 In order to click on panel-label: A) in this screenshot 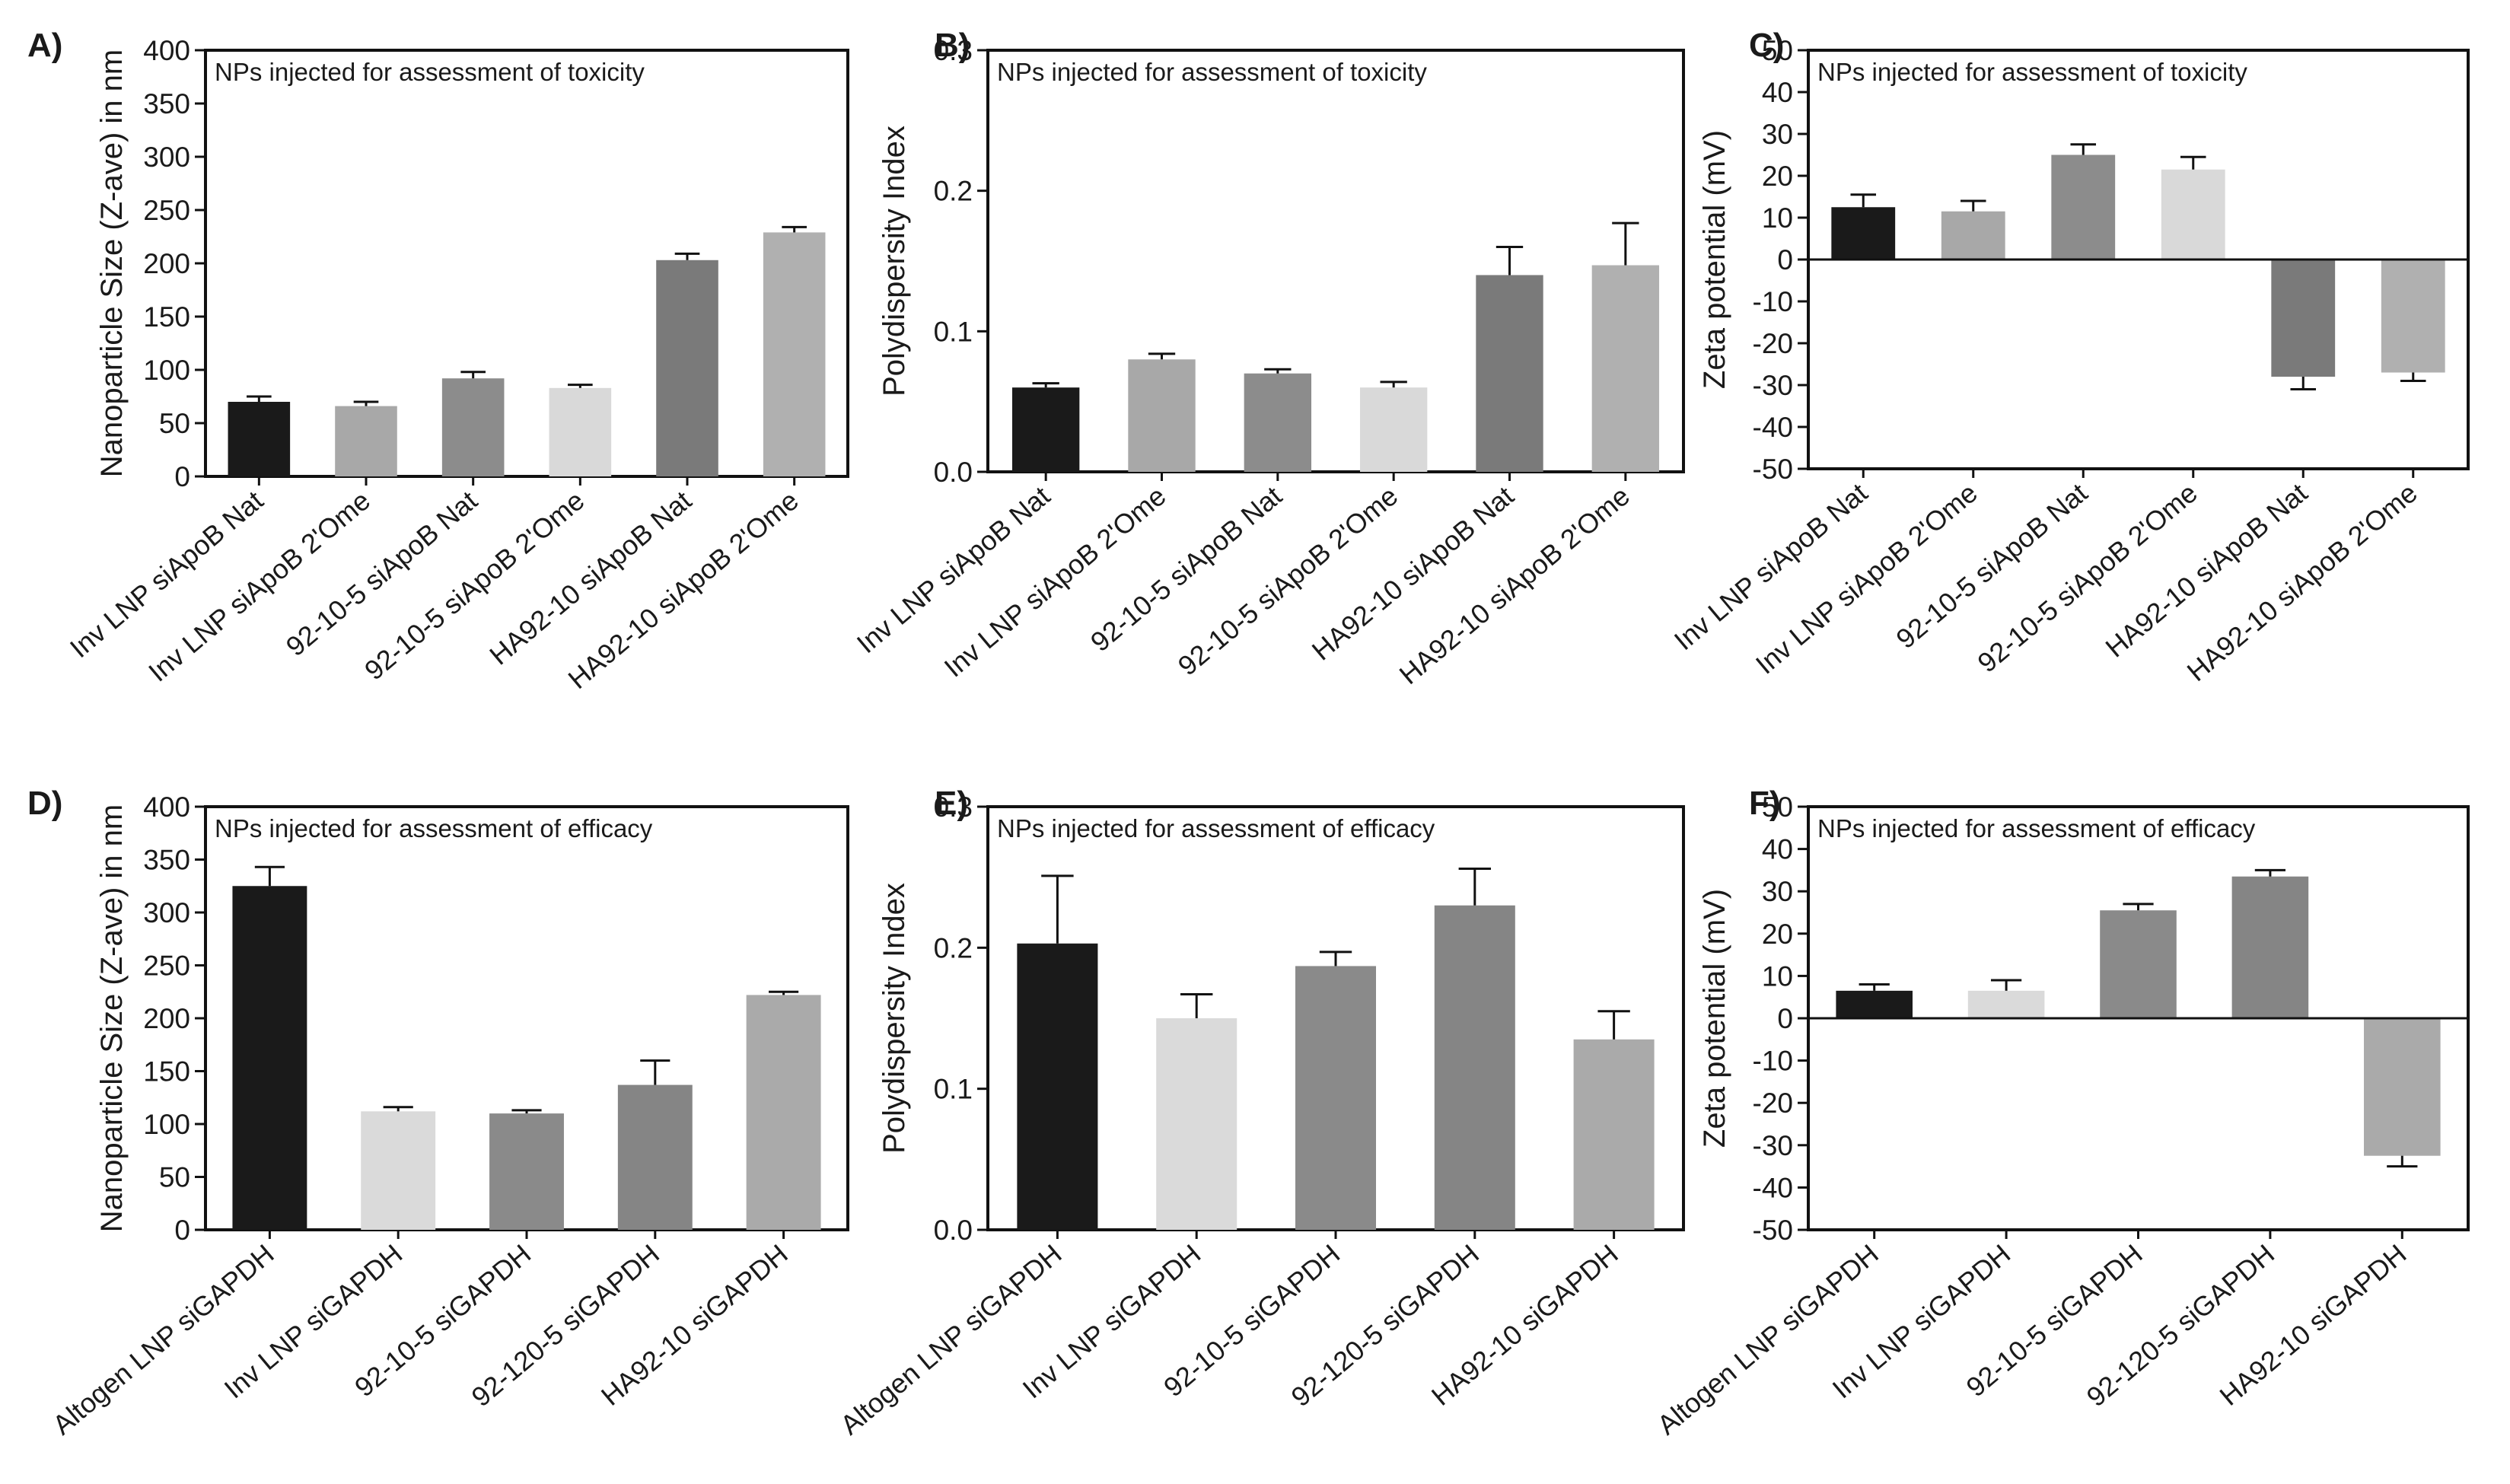, I will do `click(44, 45)`.